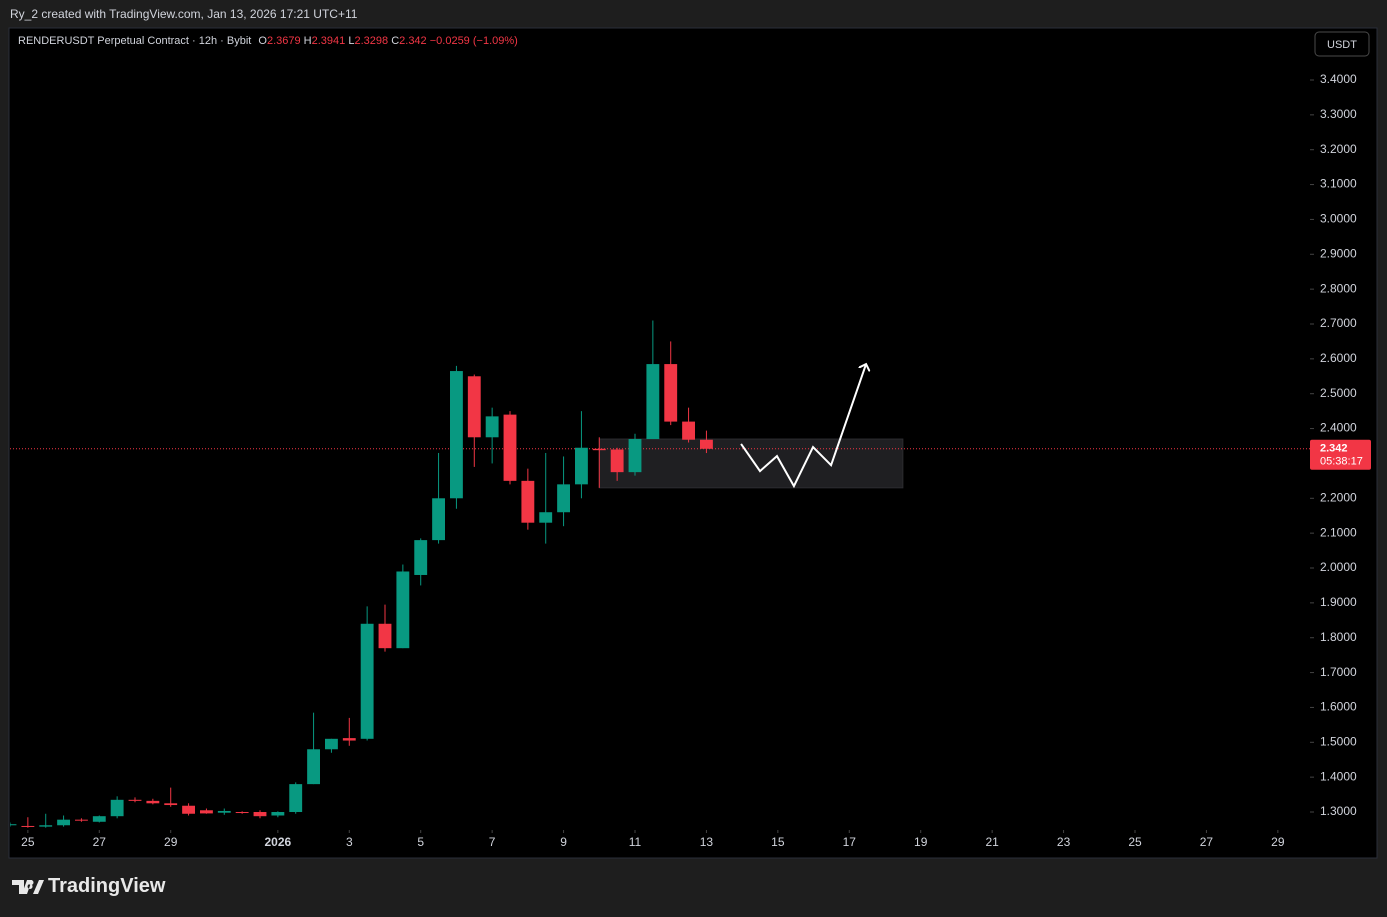 Image resolution: width=1387 pixels, height=917 pixels. Describe the element at coordinates (278, 842) in the screenshot. I see `x-tick-label: 2026` at that location.